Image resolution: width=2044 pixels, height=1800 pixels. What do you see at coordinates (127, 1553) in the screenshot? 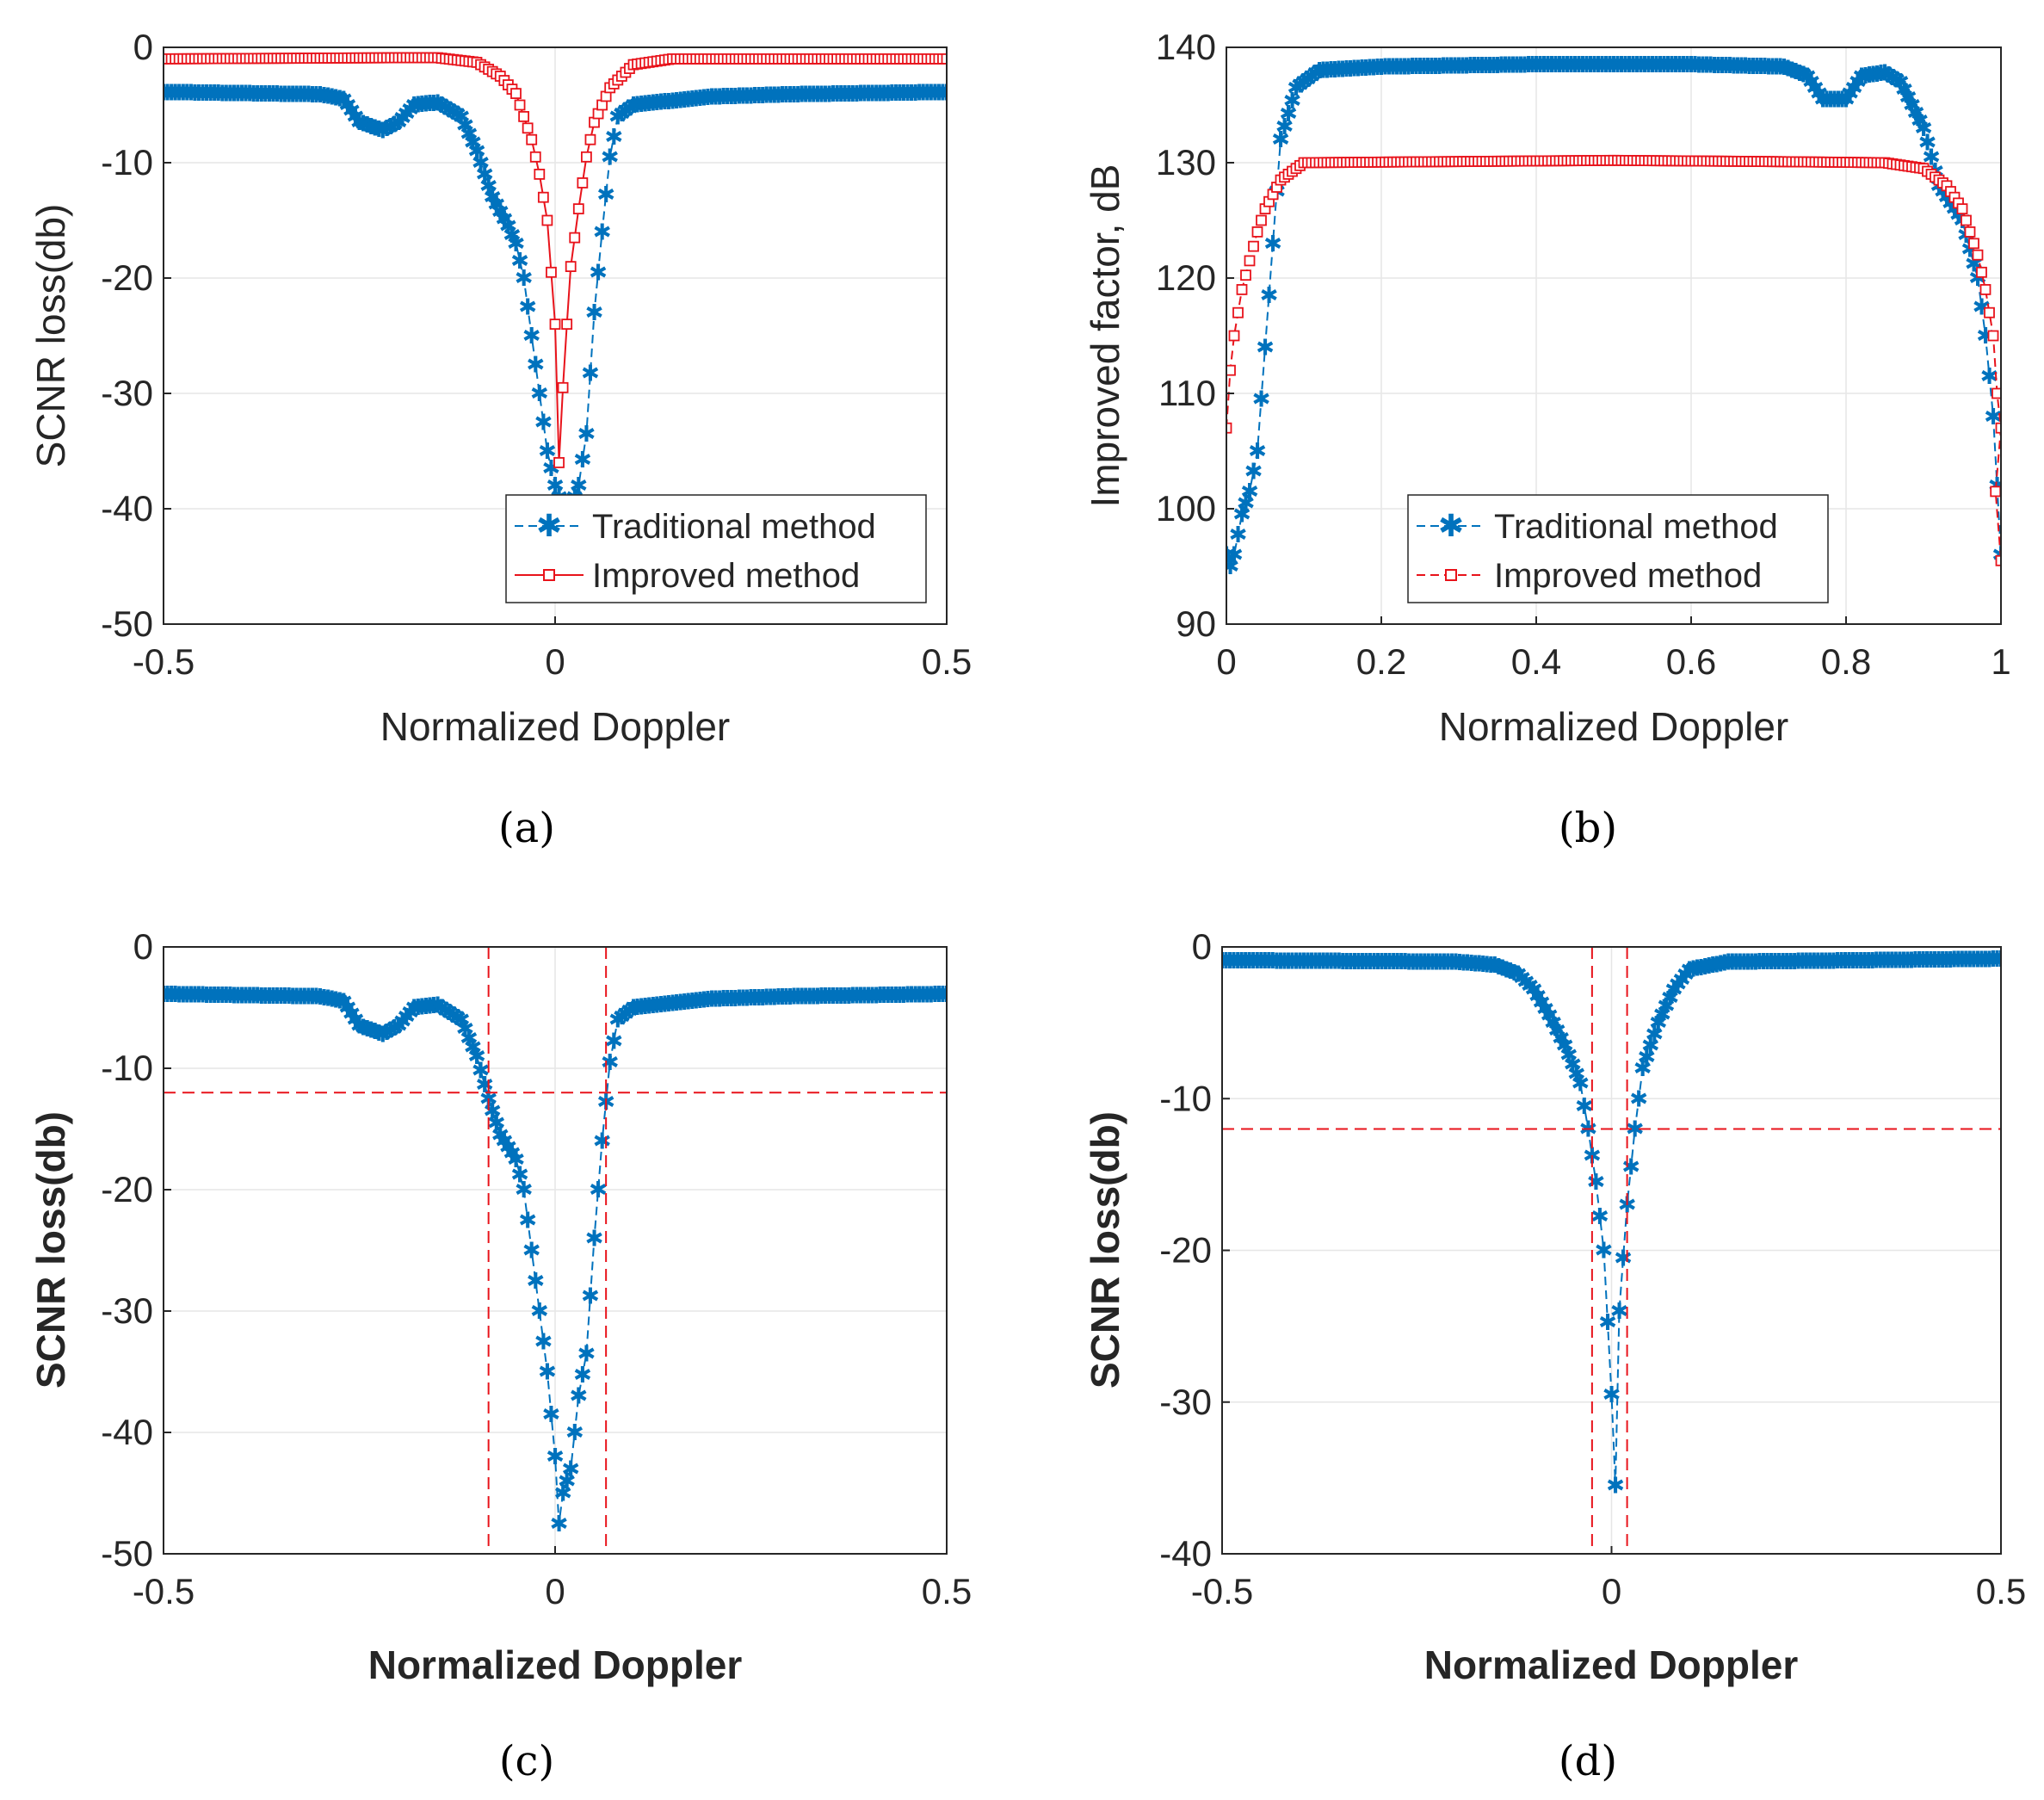
I see `panel-c-ytick-label-5: -50` at bounding box center [127, 1553].